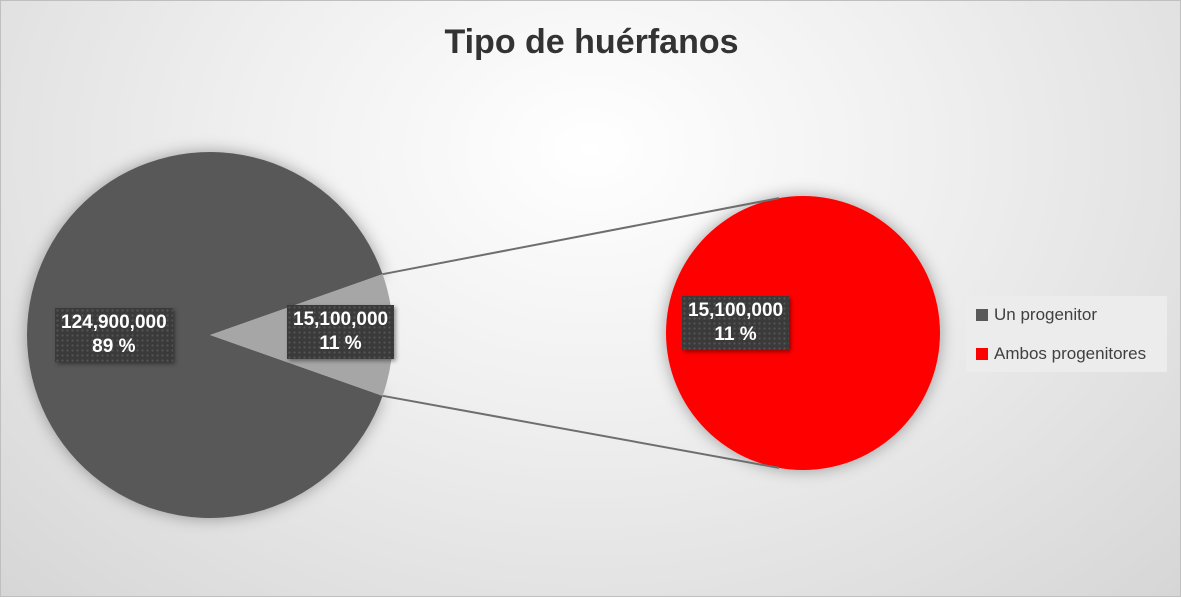  I want to click on value-label: 124,900,000, so click(114, 322).